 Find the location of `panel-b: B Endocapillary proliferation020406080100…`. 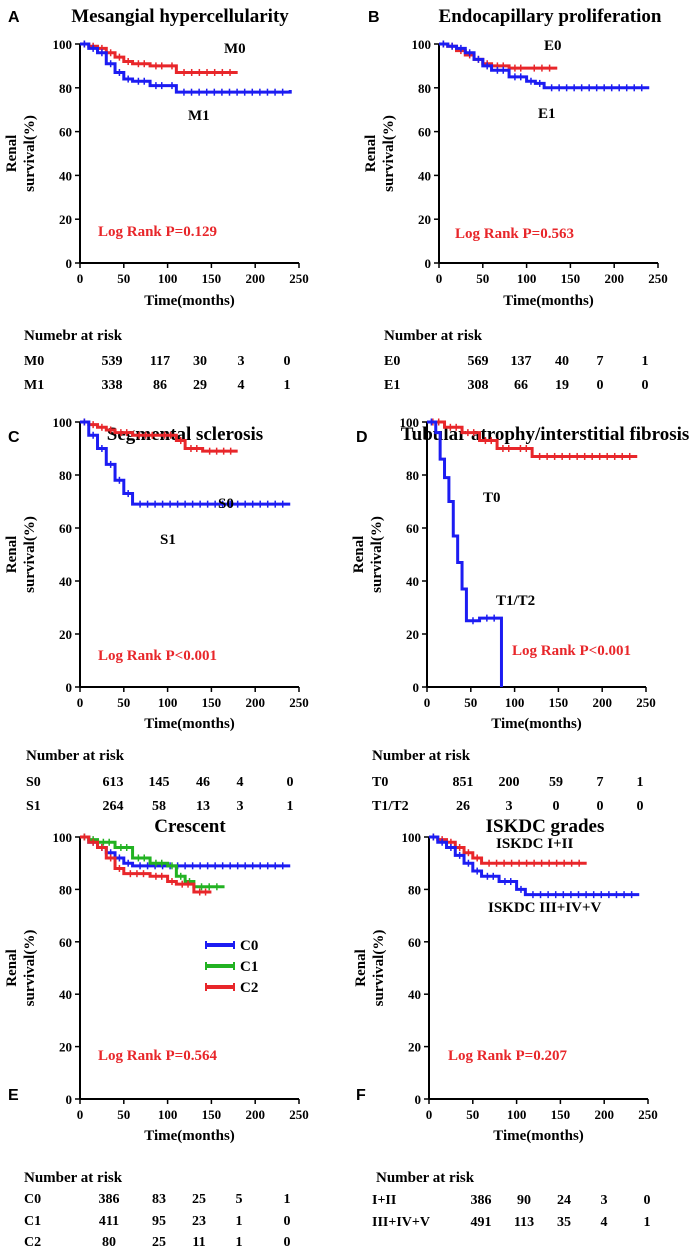

panel-b: B Endocapillary proliferation020406080100… is located at coordinates (515, 199).